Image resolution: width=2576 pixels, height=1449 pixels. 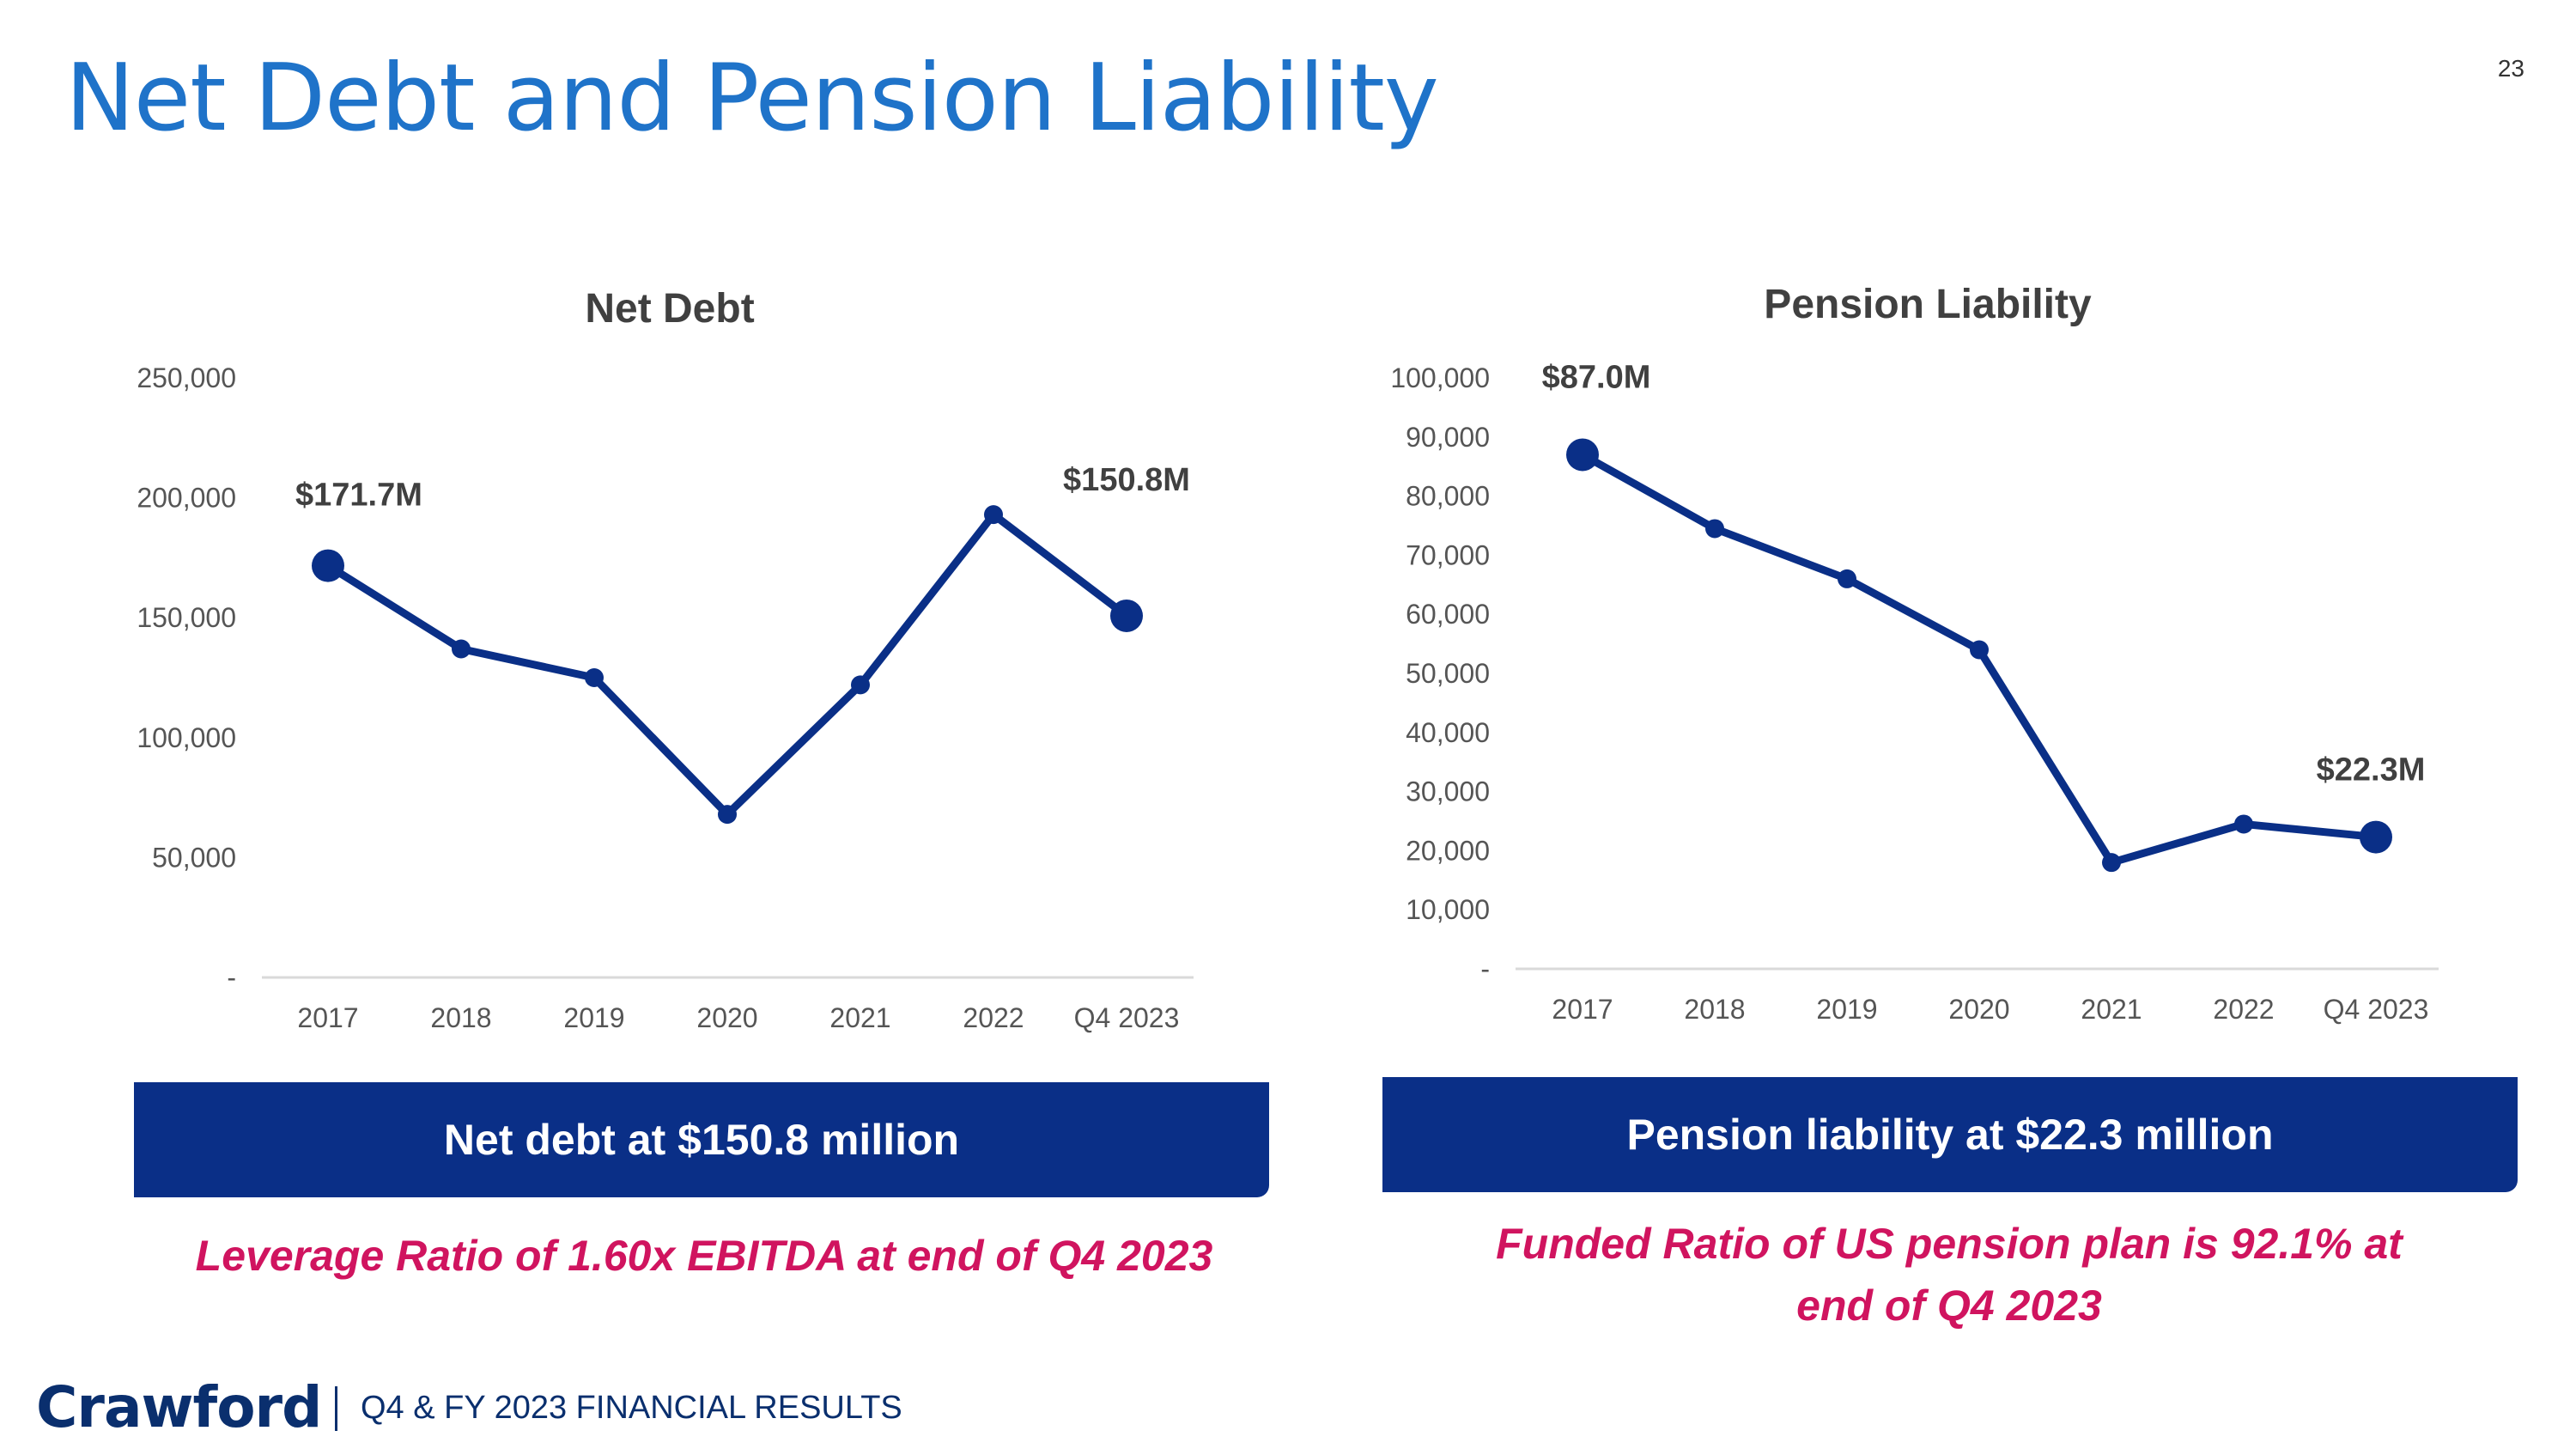 I want to click on net-debt-y-tick-label: 100,000, so click(x=186, y=737).